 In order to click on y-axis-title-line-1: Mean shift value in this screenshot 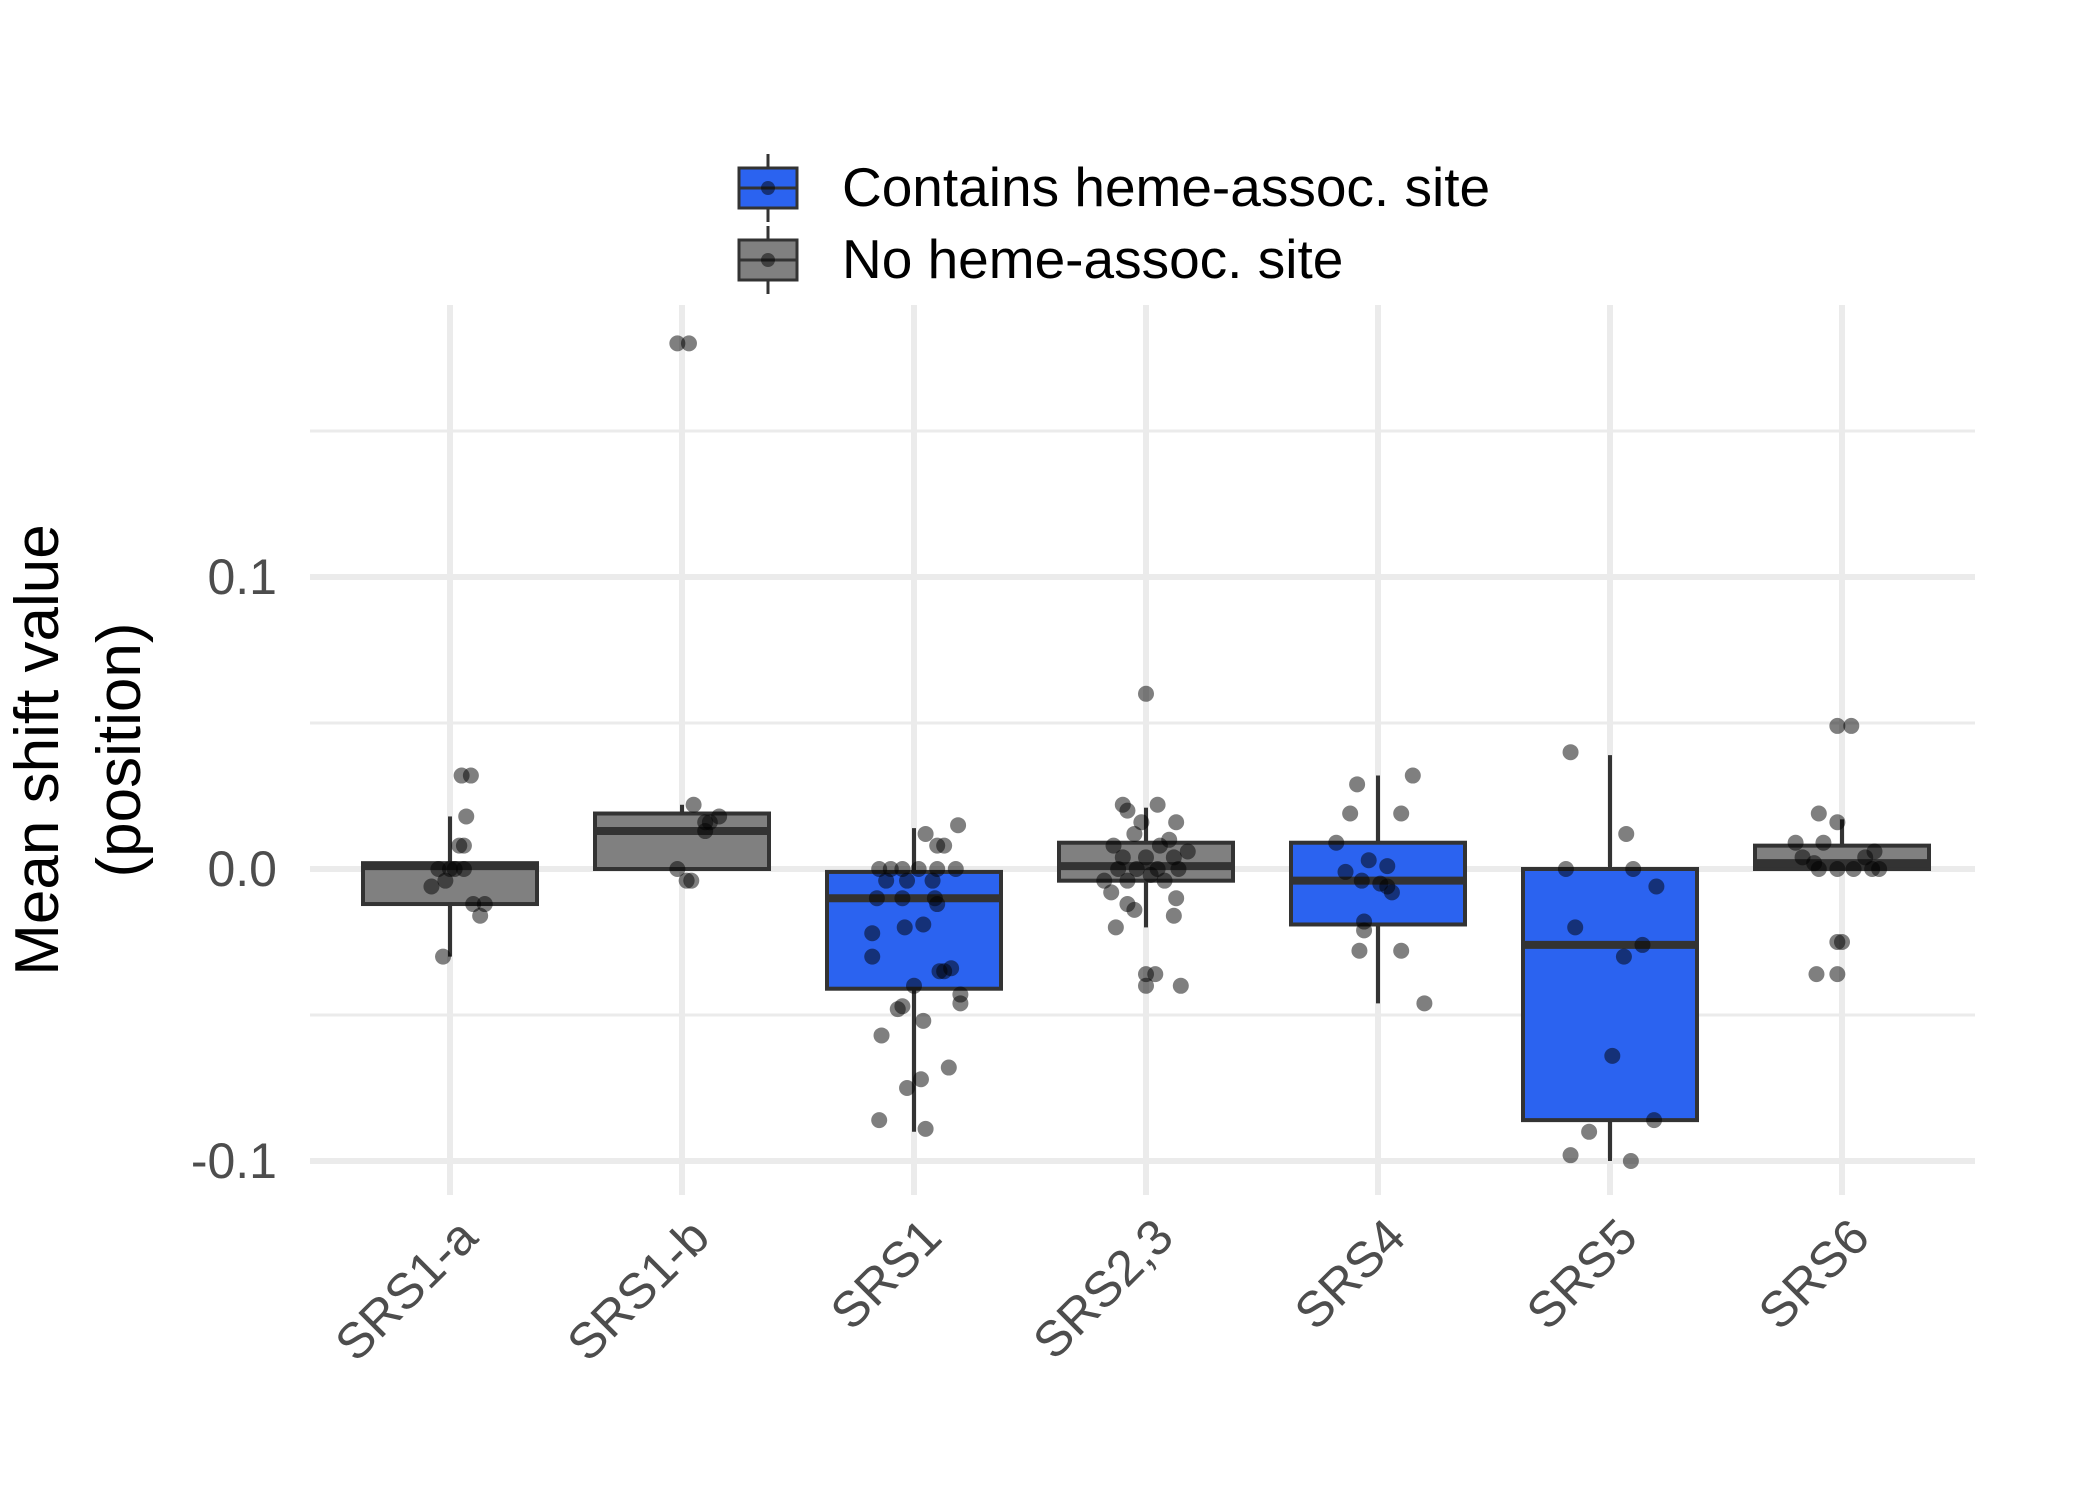, I will do `click(37, 749)`.